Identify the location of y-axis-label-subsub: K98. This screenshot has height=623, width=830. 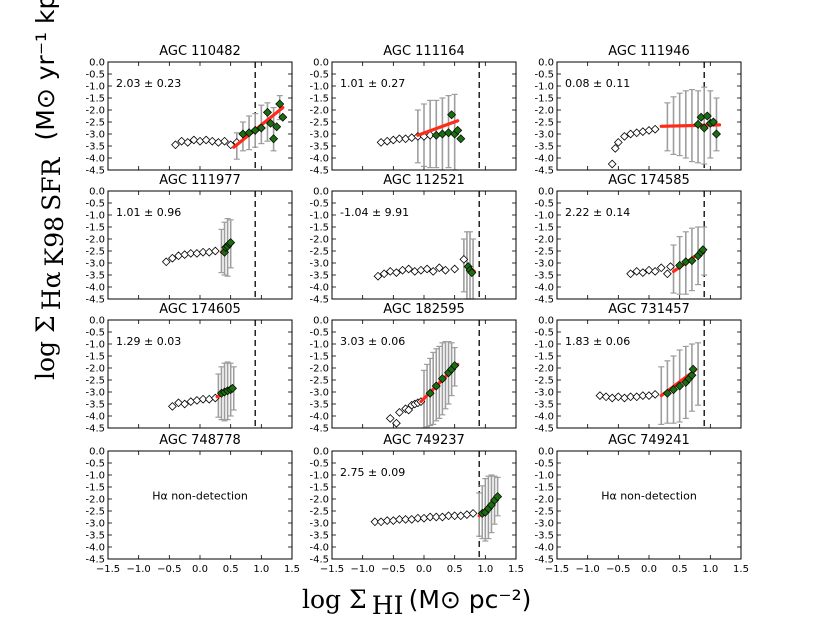
(54, 241).